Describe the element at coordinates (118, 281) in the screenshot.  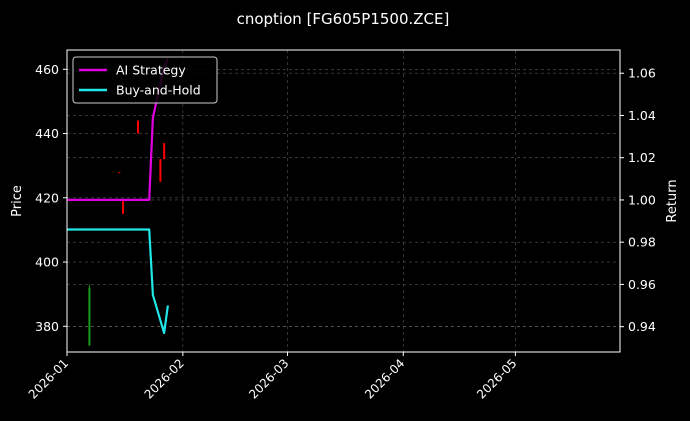
I see `series-line-buy-and-hold` at that location.